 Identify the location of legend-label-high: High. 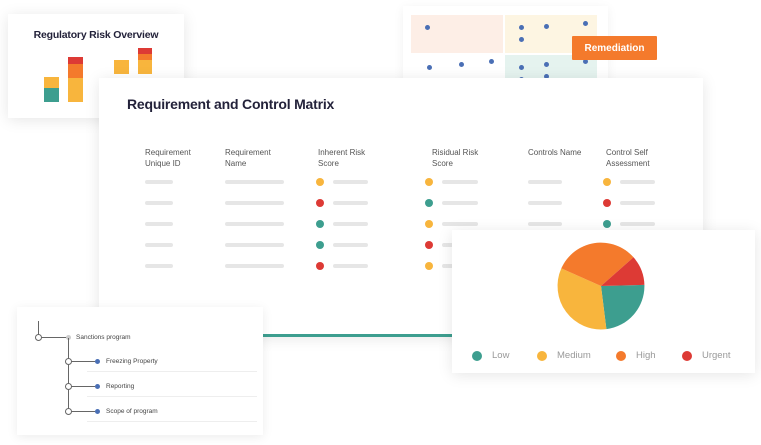
(646, 355).